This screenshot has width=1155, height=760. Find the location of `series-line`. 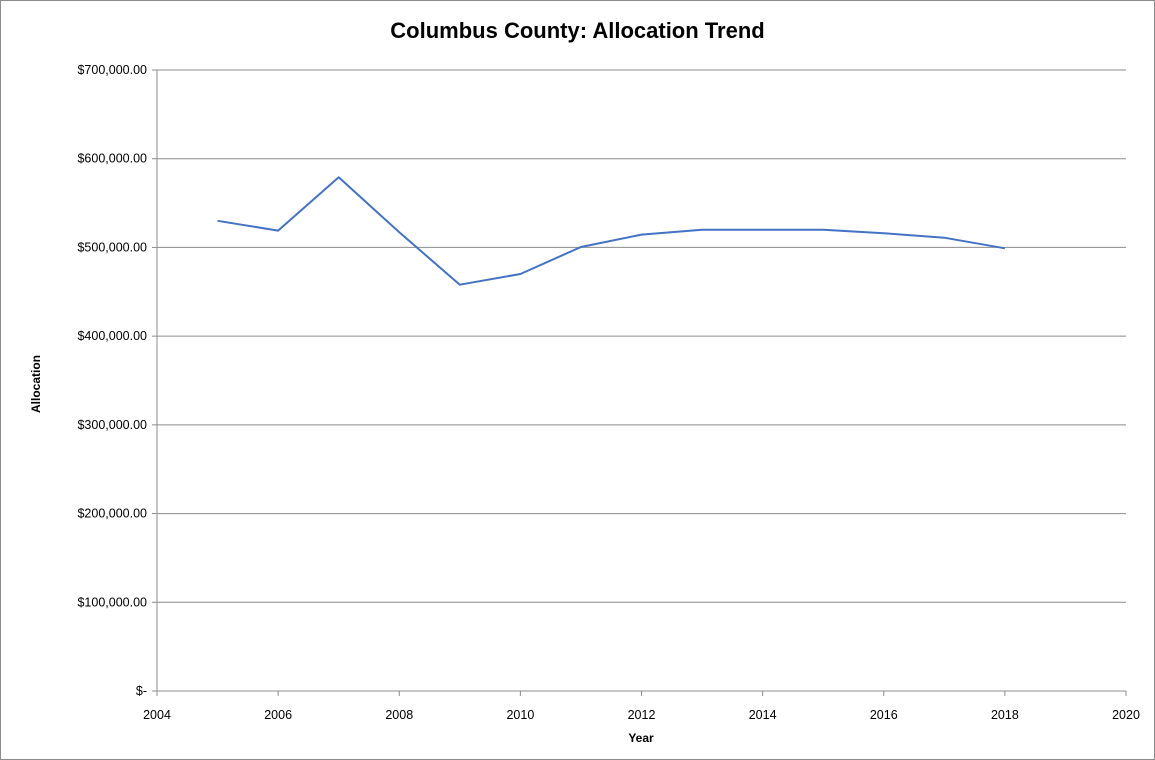

series-line is located at coordinates (611, 231).